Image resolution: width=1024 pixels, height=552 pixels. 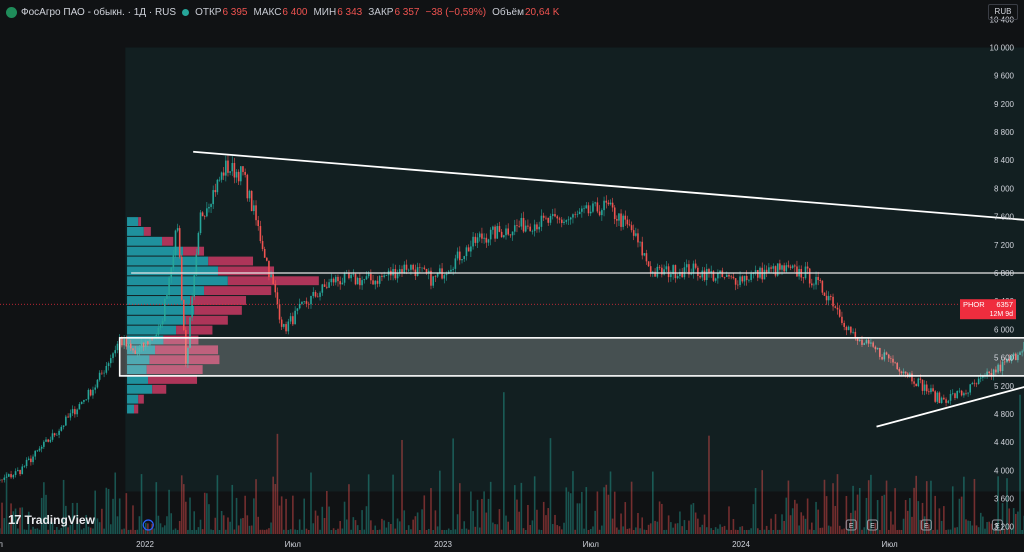 I want to click on event-markers: EEEEEEEE, so click(x=583, y=525).